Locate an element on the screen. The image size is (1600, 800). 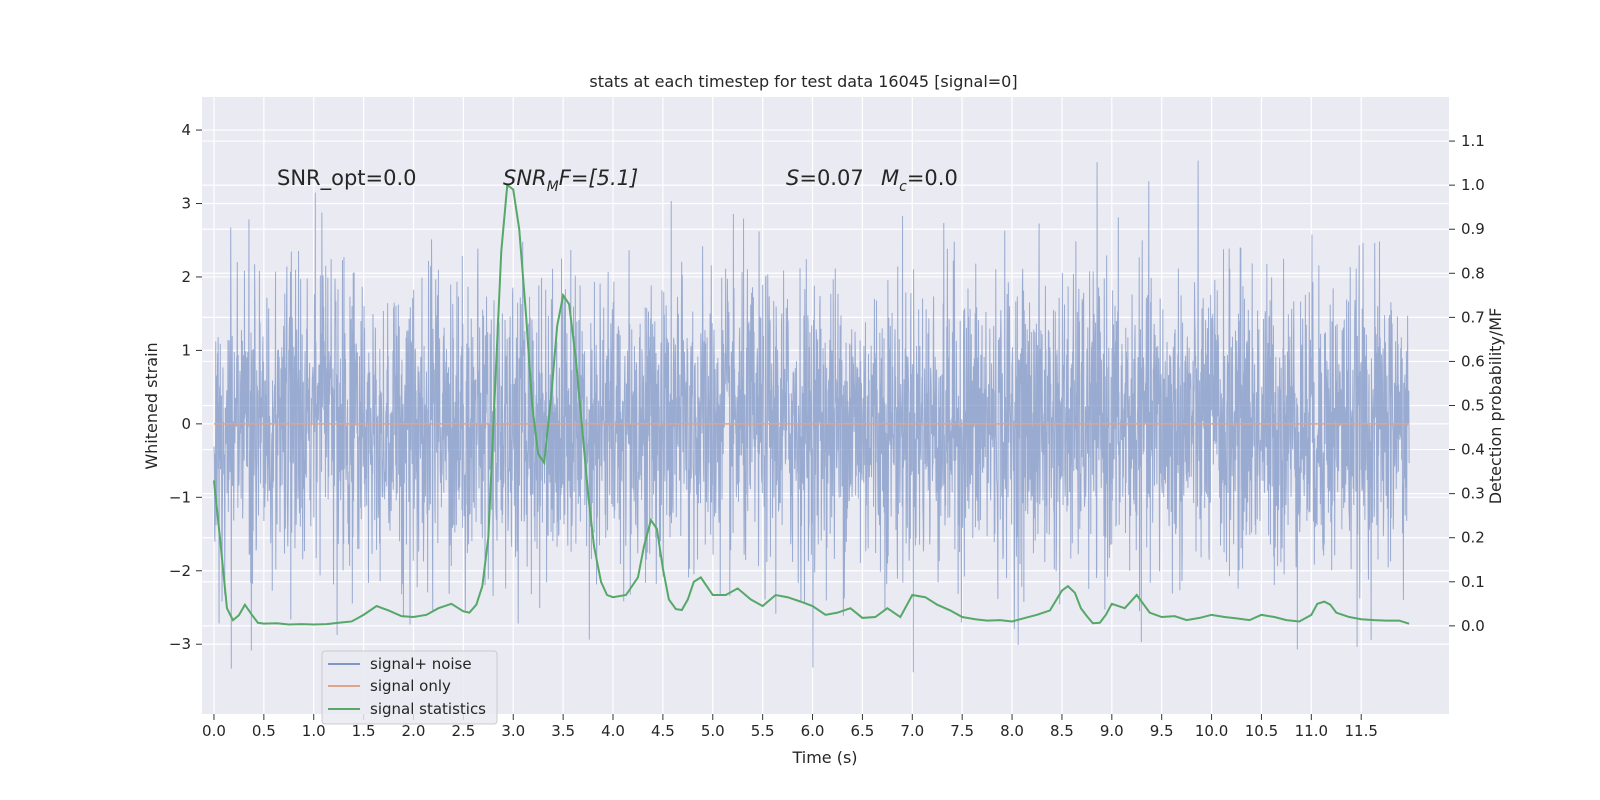
y2-tick-label: 0.5 is located at coordinates (1473, 406).